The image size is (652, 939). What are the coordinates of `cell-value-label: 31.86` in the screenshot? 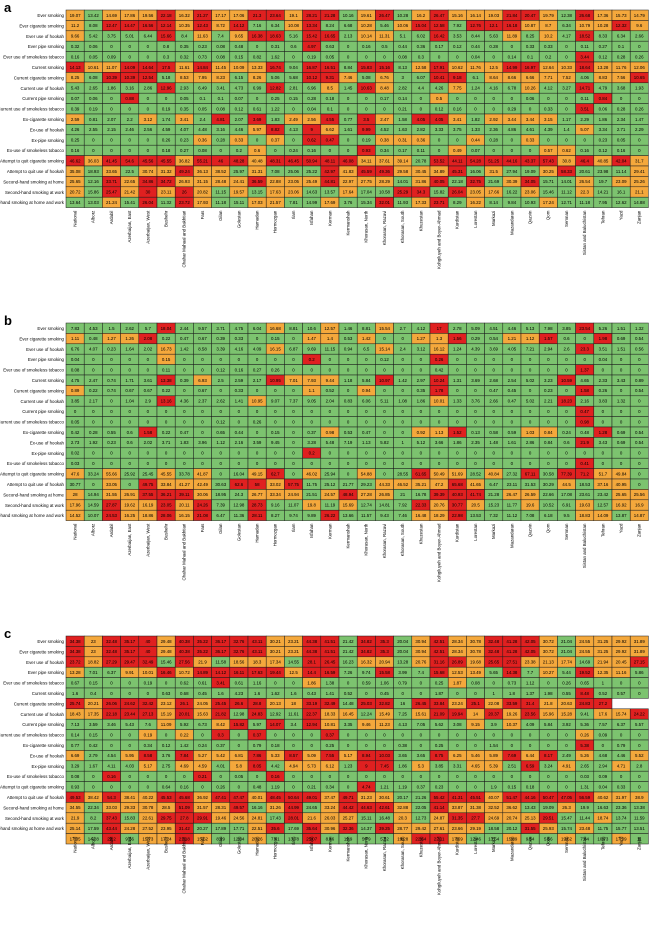 It's located at (421, 181).